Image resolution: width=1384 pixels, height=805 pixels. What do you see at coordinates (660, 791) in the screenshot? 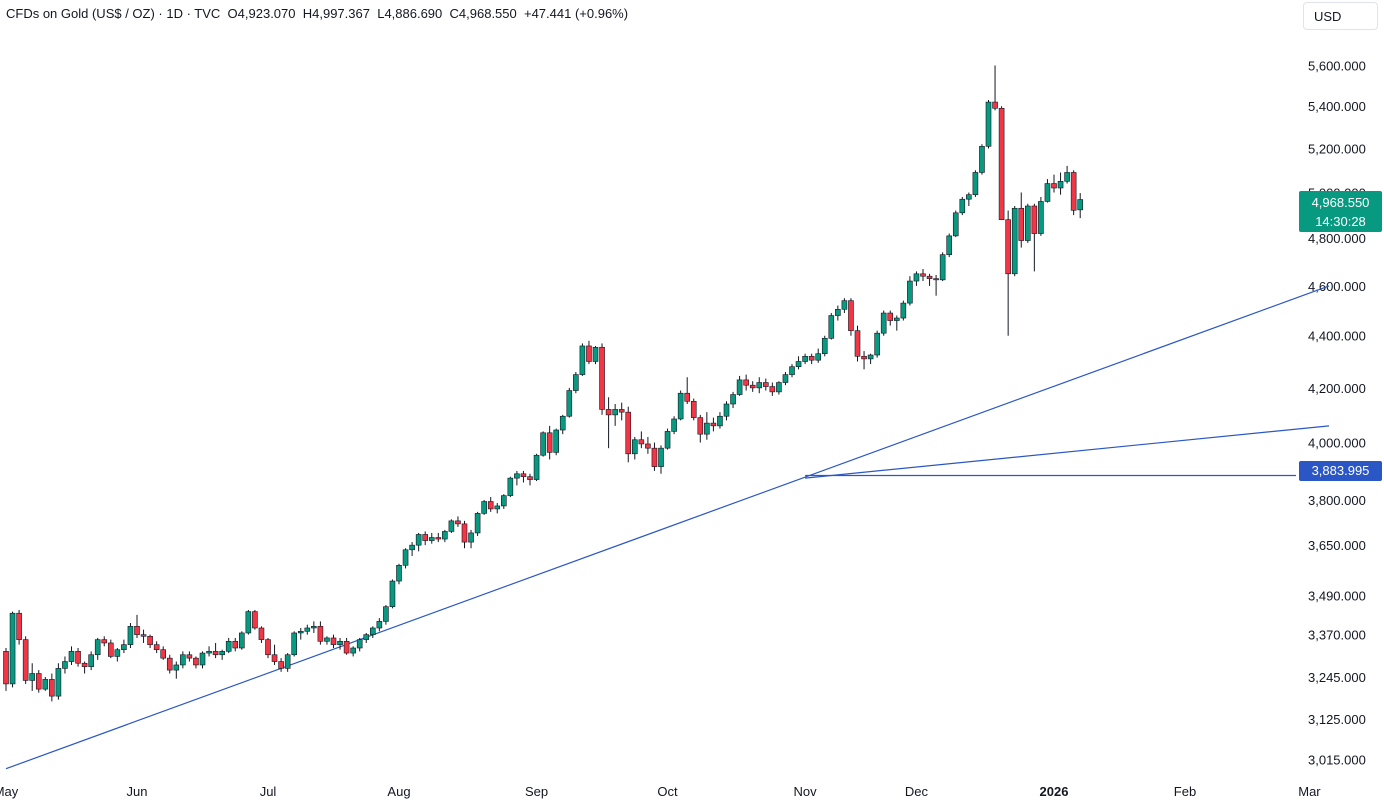
I see `time-axis: May Jun Jul Aug Sep Oct Nov Dec 2026 Feb Mar` at bounding box center [660, 791].